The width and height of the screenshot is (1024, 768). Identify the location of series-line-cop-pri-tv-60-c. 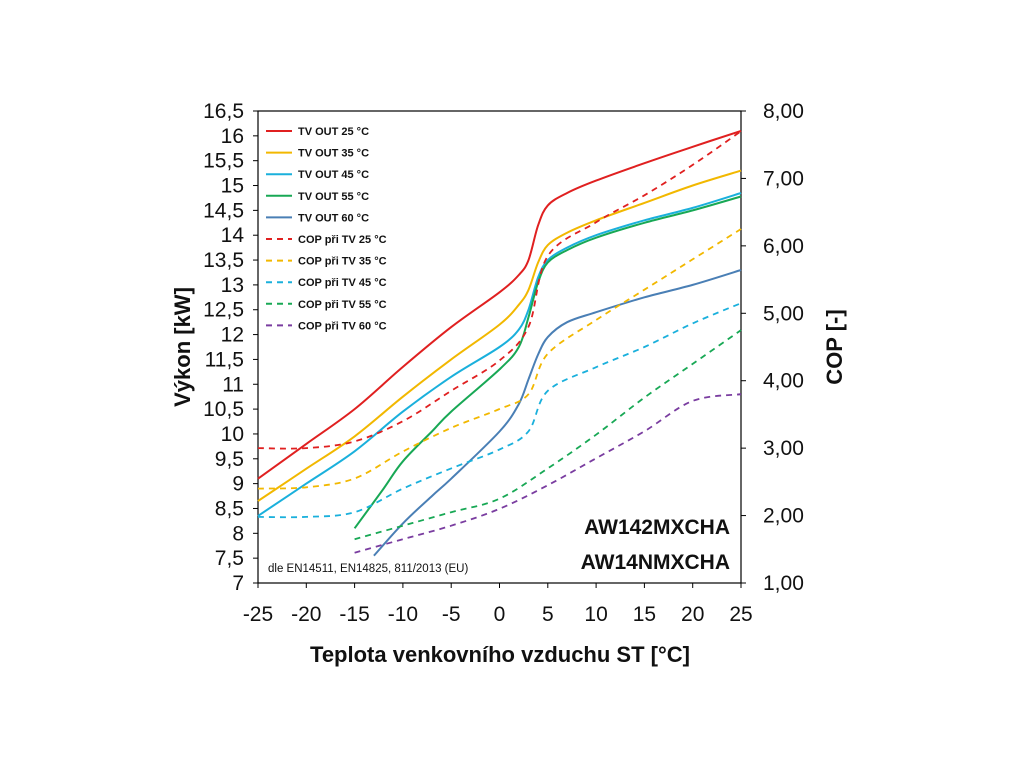
(548, 473).